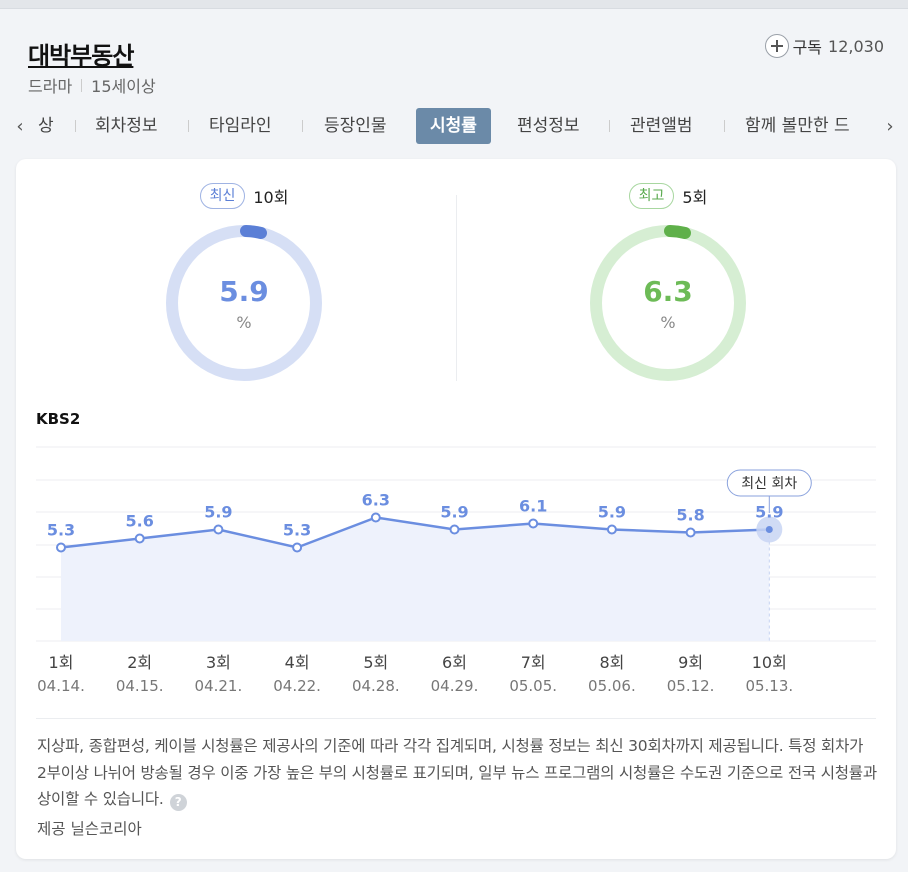  Describe the element at coordinates (677, 232) in the screenshot. I see `best-ring-marker` at that location.